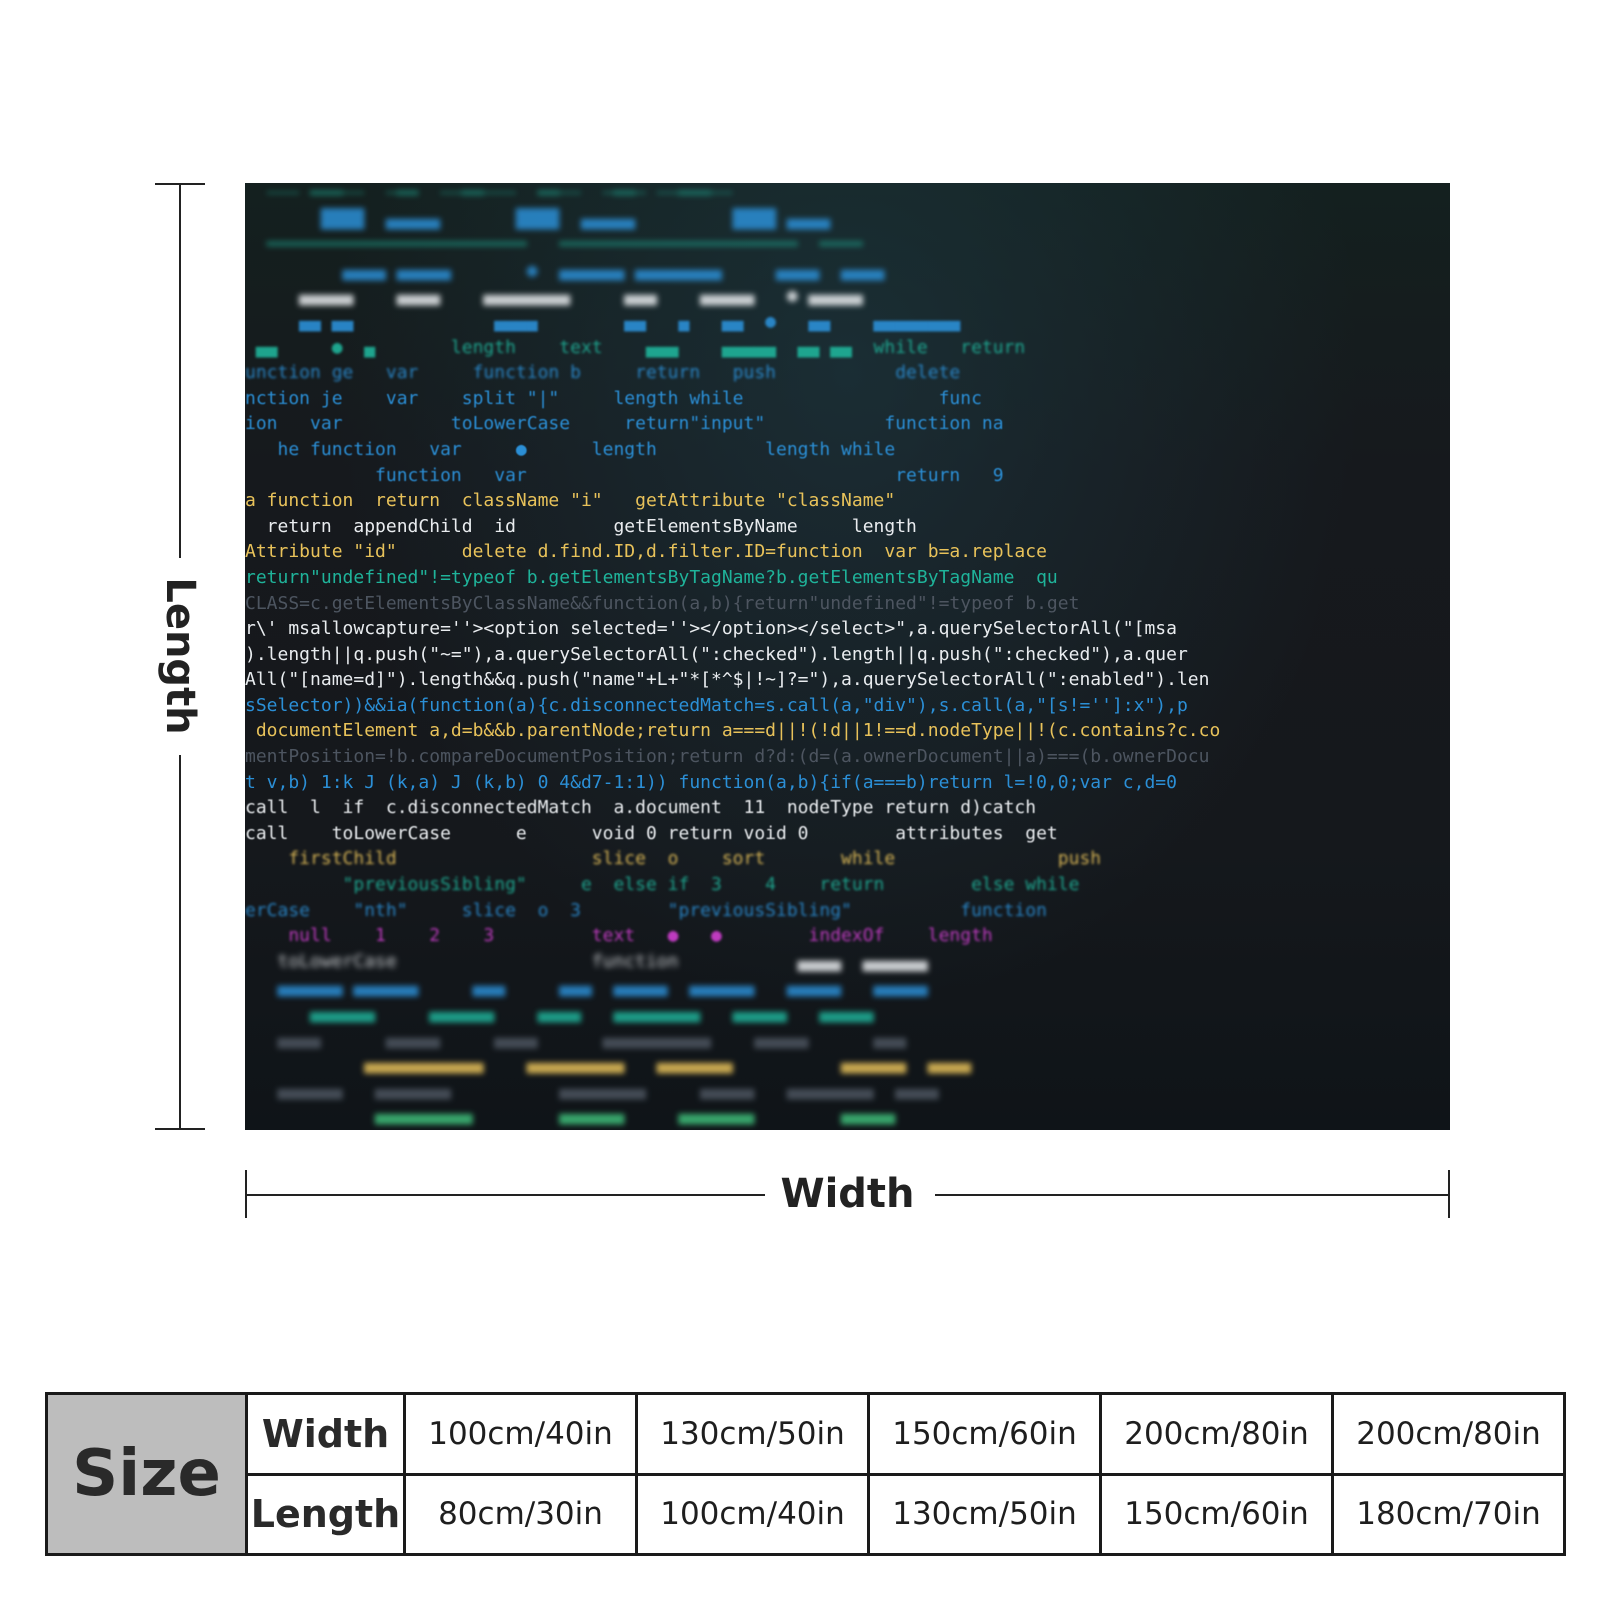 The image size is (1600, 1600). What do you see at coordinates (1449, 1194) in the screenshot?
I see `width-right-cap` at bounding box center [1449, 1194].